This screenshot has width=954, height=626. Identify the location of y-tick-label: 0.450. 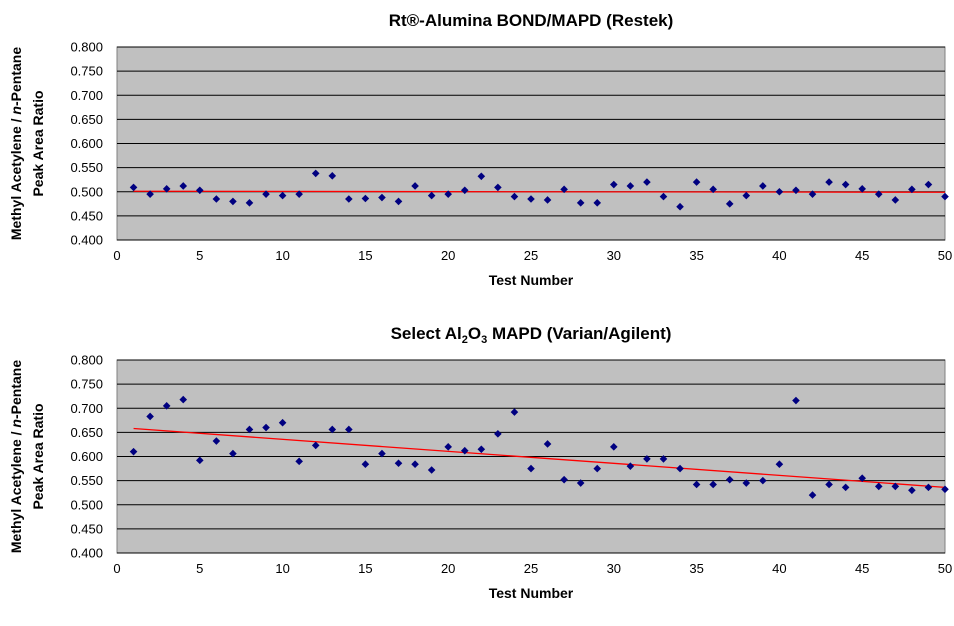
(86, 215).